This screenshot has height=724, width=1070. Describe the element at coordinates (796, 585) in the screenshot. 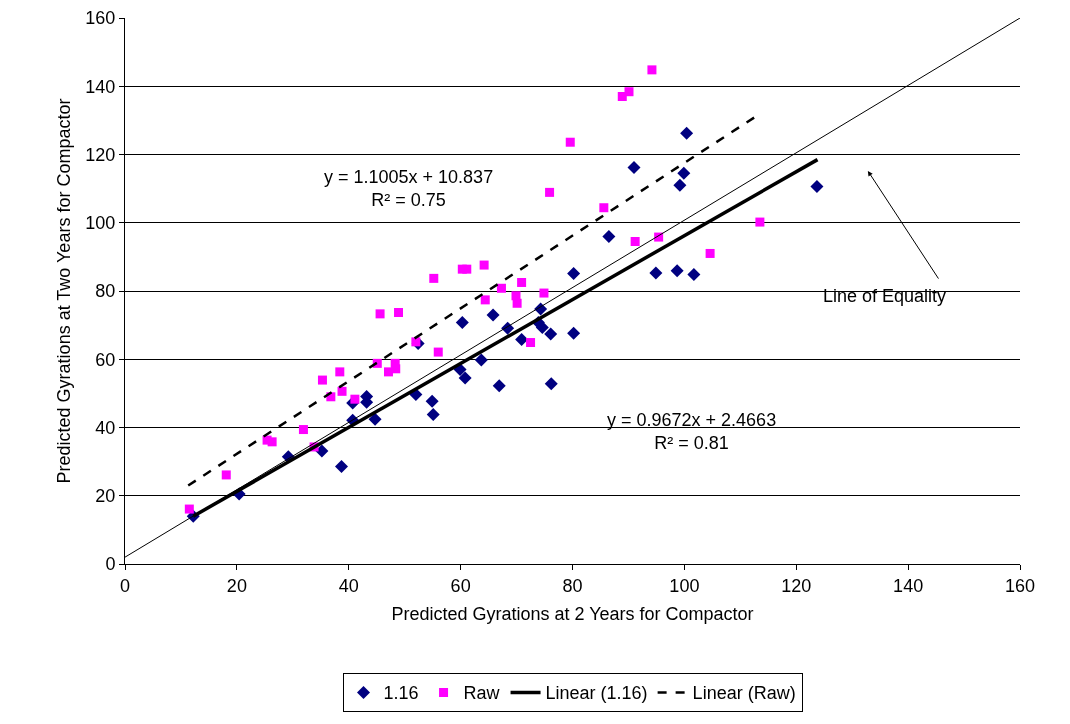

I see `x-tick-label: 120` at that location.